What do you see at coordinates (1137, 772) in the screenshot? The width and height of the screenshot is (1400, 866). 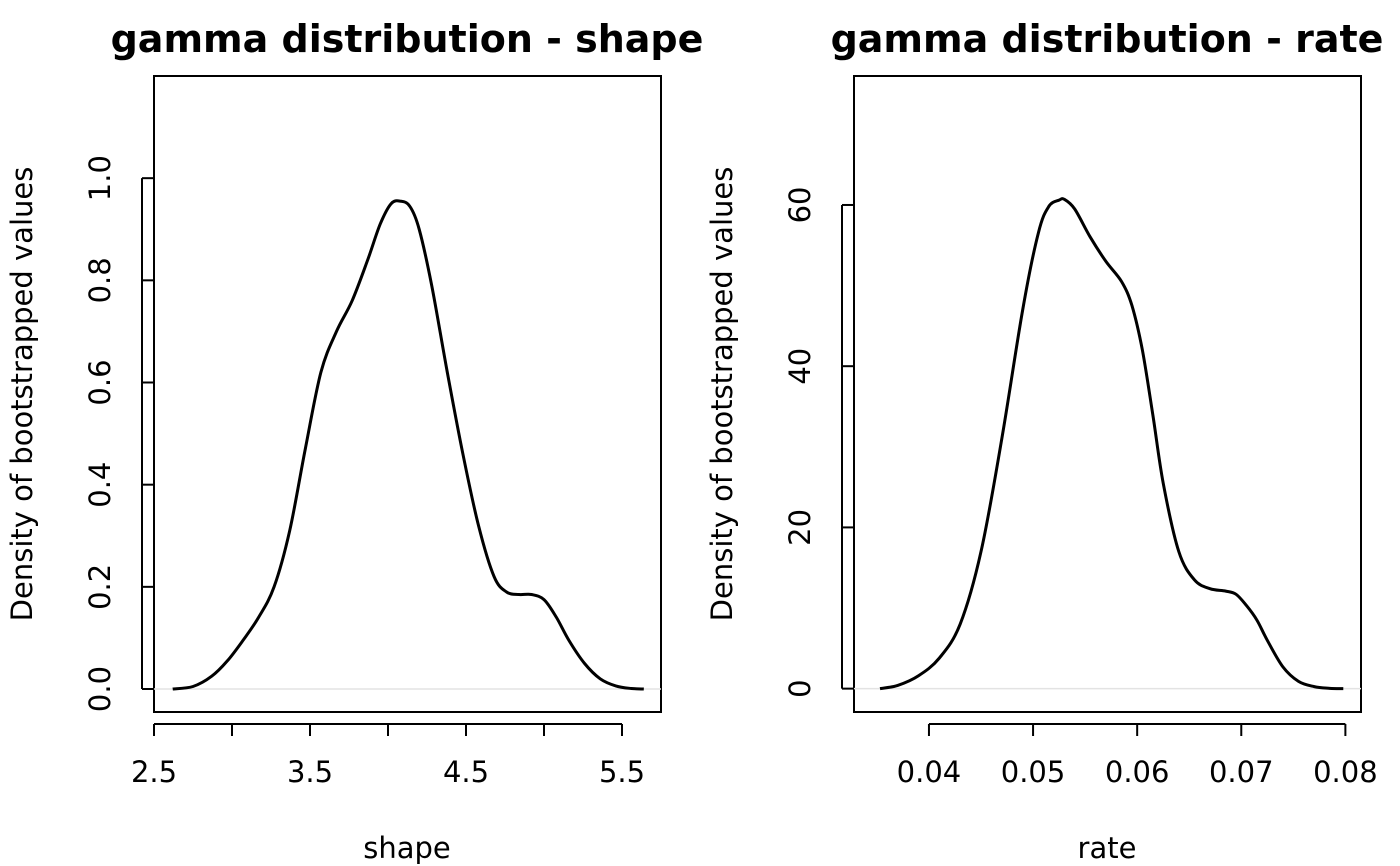 I see `x-tick-label: 0.06` at bounding box center [1137, 772].